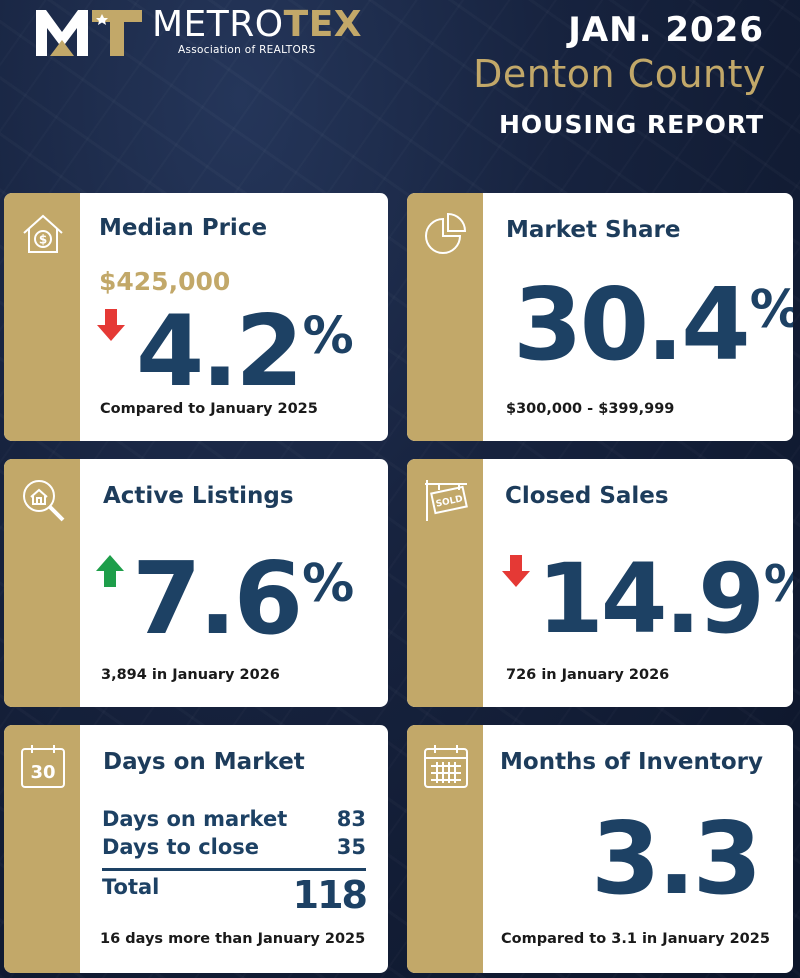 Image resolution: width=800 pixels, height=978 pixels. I want to click on days-on-market-note: 16 days more than January 2025, so click(233, 939).